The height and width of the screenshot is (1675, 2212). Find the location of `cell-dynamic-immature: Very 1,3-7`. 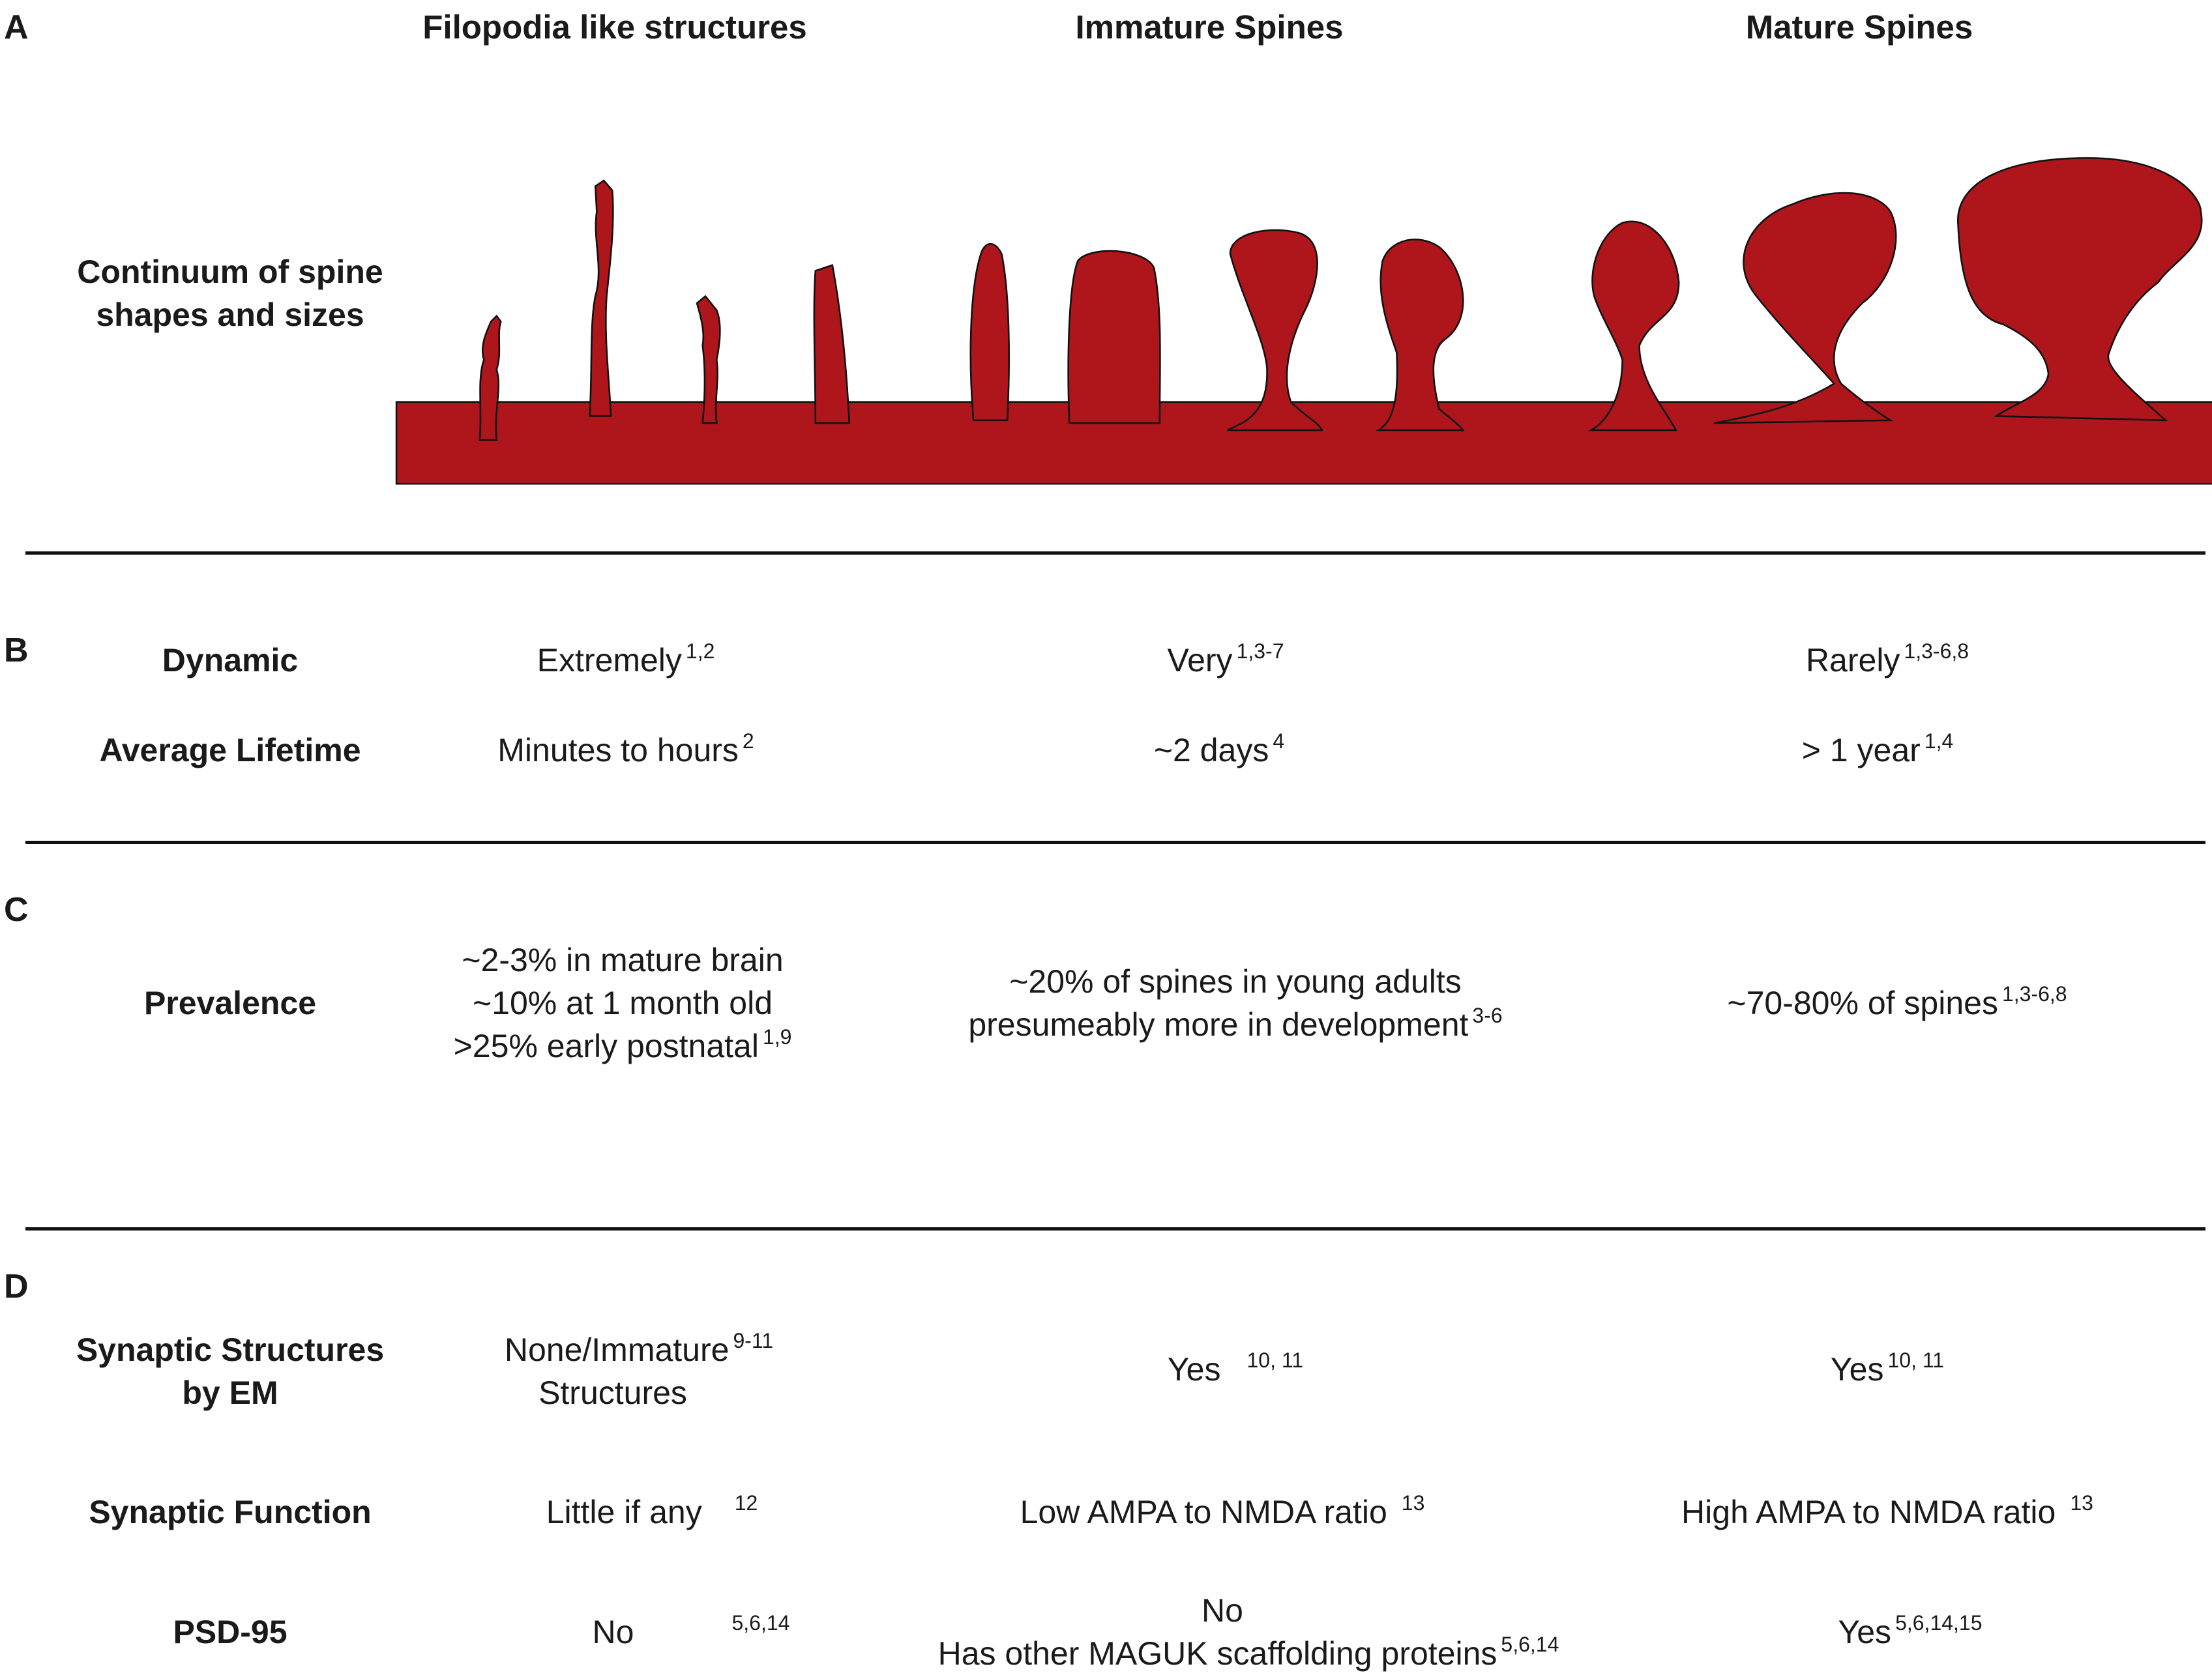

cell-dynamic-immature: Very 1,3-7 is located at coordinates (1226, 661).